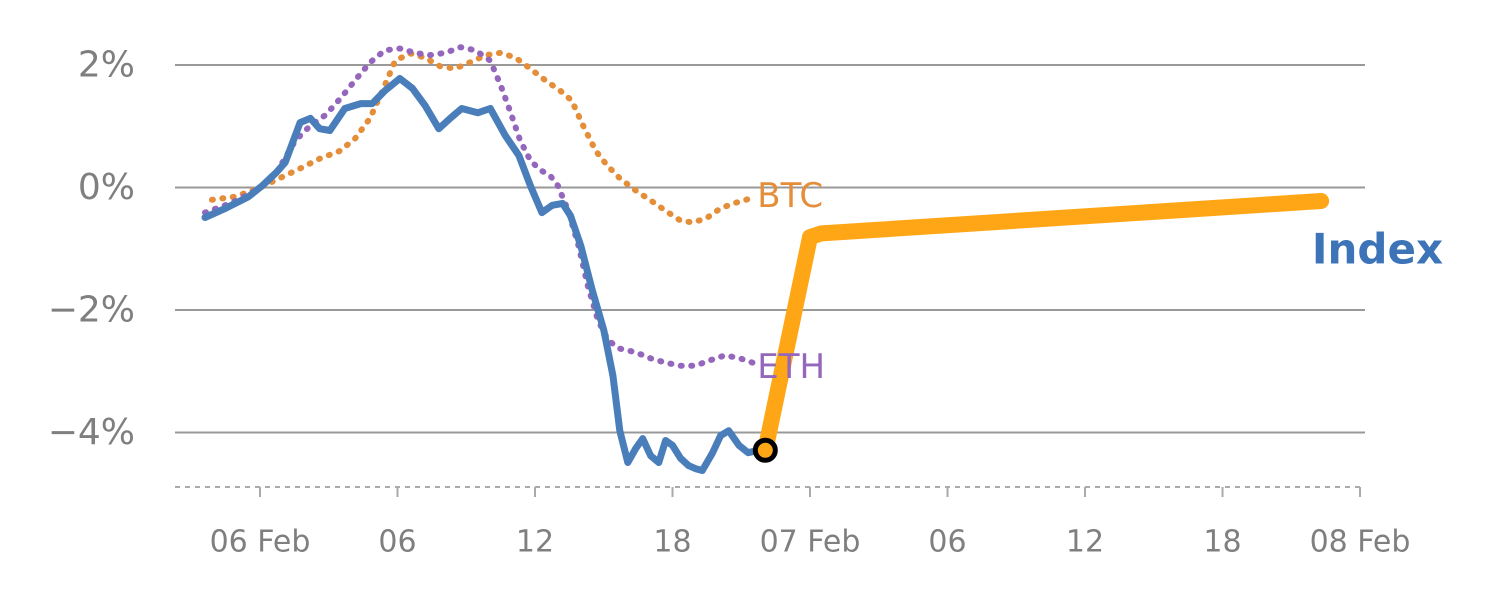 Image resolution: width=1500 pixels, height=600 pixels. I want to click on x-tick-label: 08 Feb, so click(1360, 542).